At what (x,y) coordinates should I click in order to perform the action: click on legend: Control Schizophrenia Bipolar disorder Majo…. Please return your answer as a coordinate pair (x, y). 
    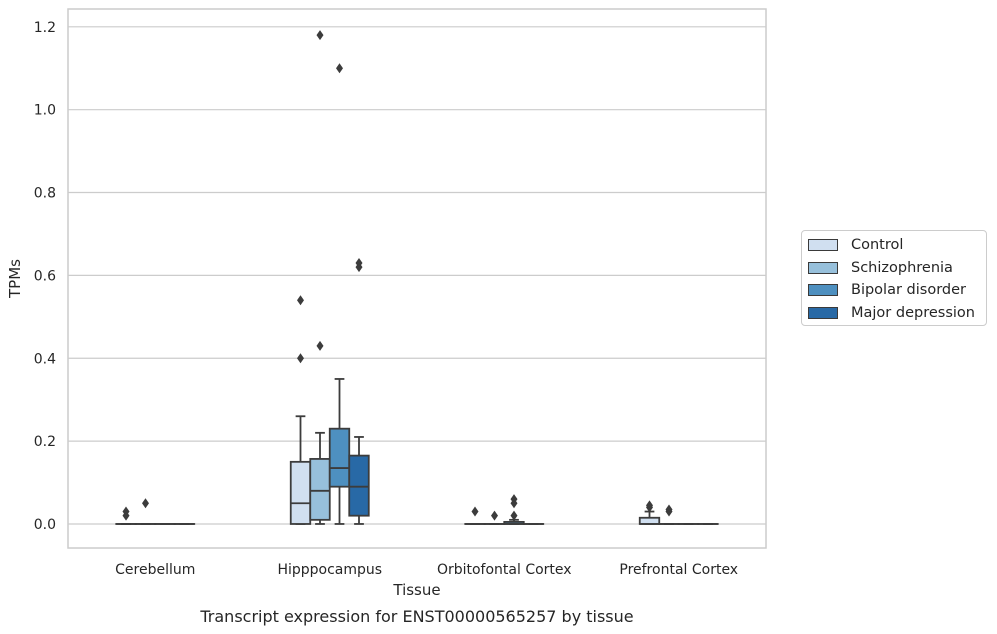
    Looking at the image, I should click on (894, 278).